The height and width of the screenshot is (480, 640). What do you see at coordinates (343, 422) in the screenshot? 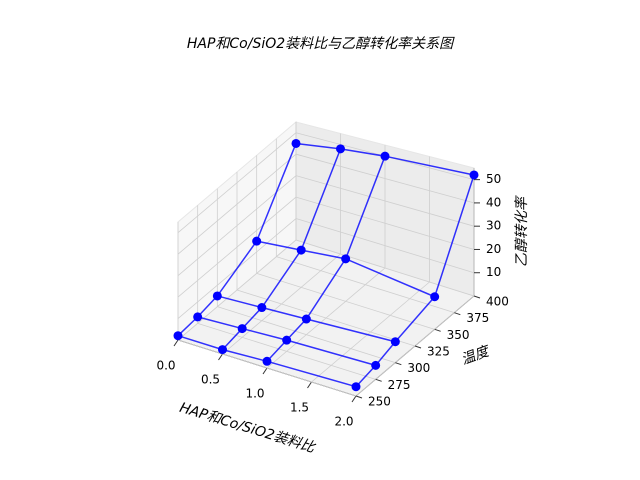
I see `x-tick-label: 2.0` at bounding box center [343, 422].